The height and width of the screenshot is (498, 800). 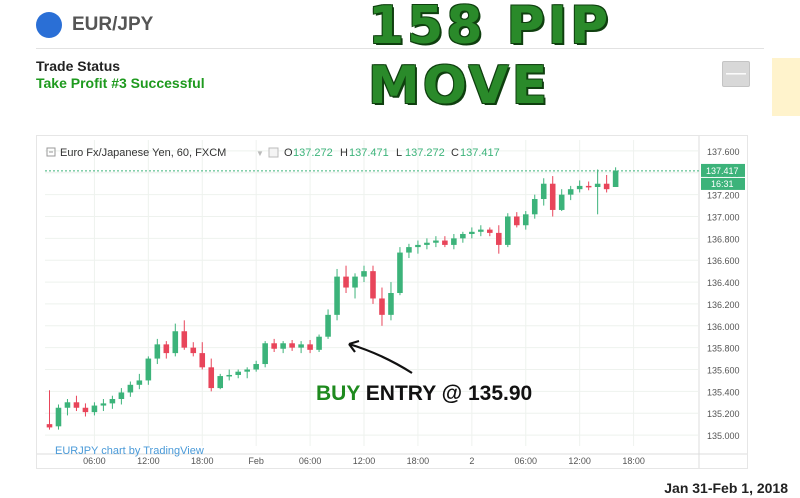 What do you see at coordinates (260, 153) in the screenshot?
I see `legend-dropdown-icon: ▼` at bounding box center [260, 153].